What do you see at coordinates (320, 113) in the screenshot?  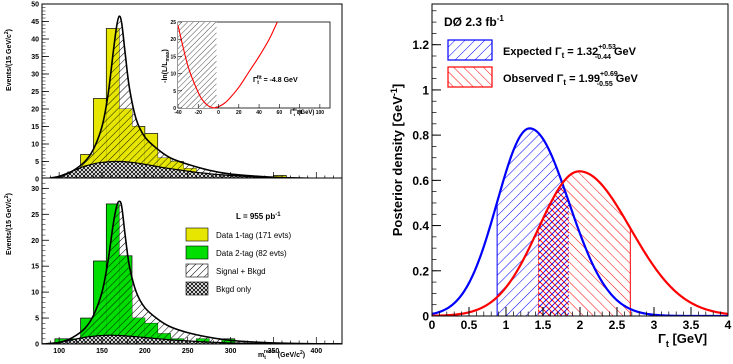 I see `inset-xtick-label: 100` at bounding box center [320, 113].